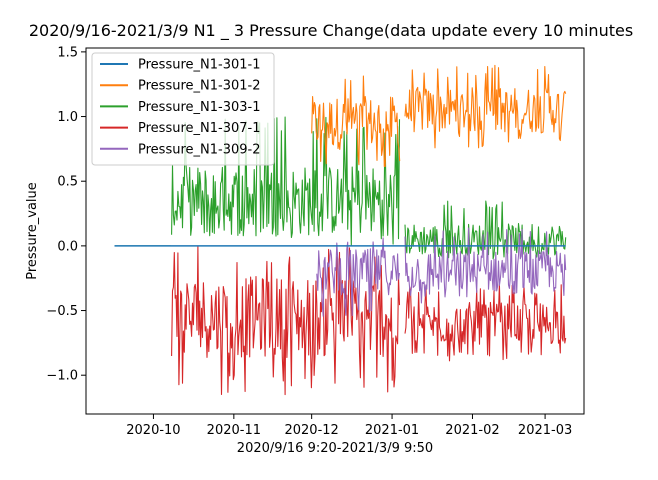 The height and width of the screenshot is (480, 658). Describe the element at coordinates (62, 376) in the screenshot. I see `y-tick-label: −1.0` at that location.